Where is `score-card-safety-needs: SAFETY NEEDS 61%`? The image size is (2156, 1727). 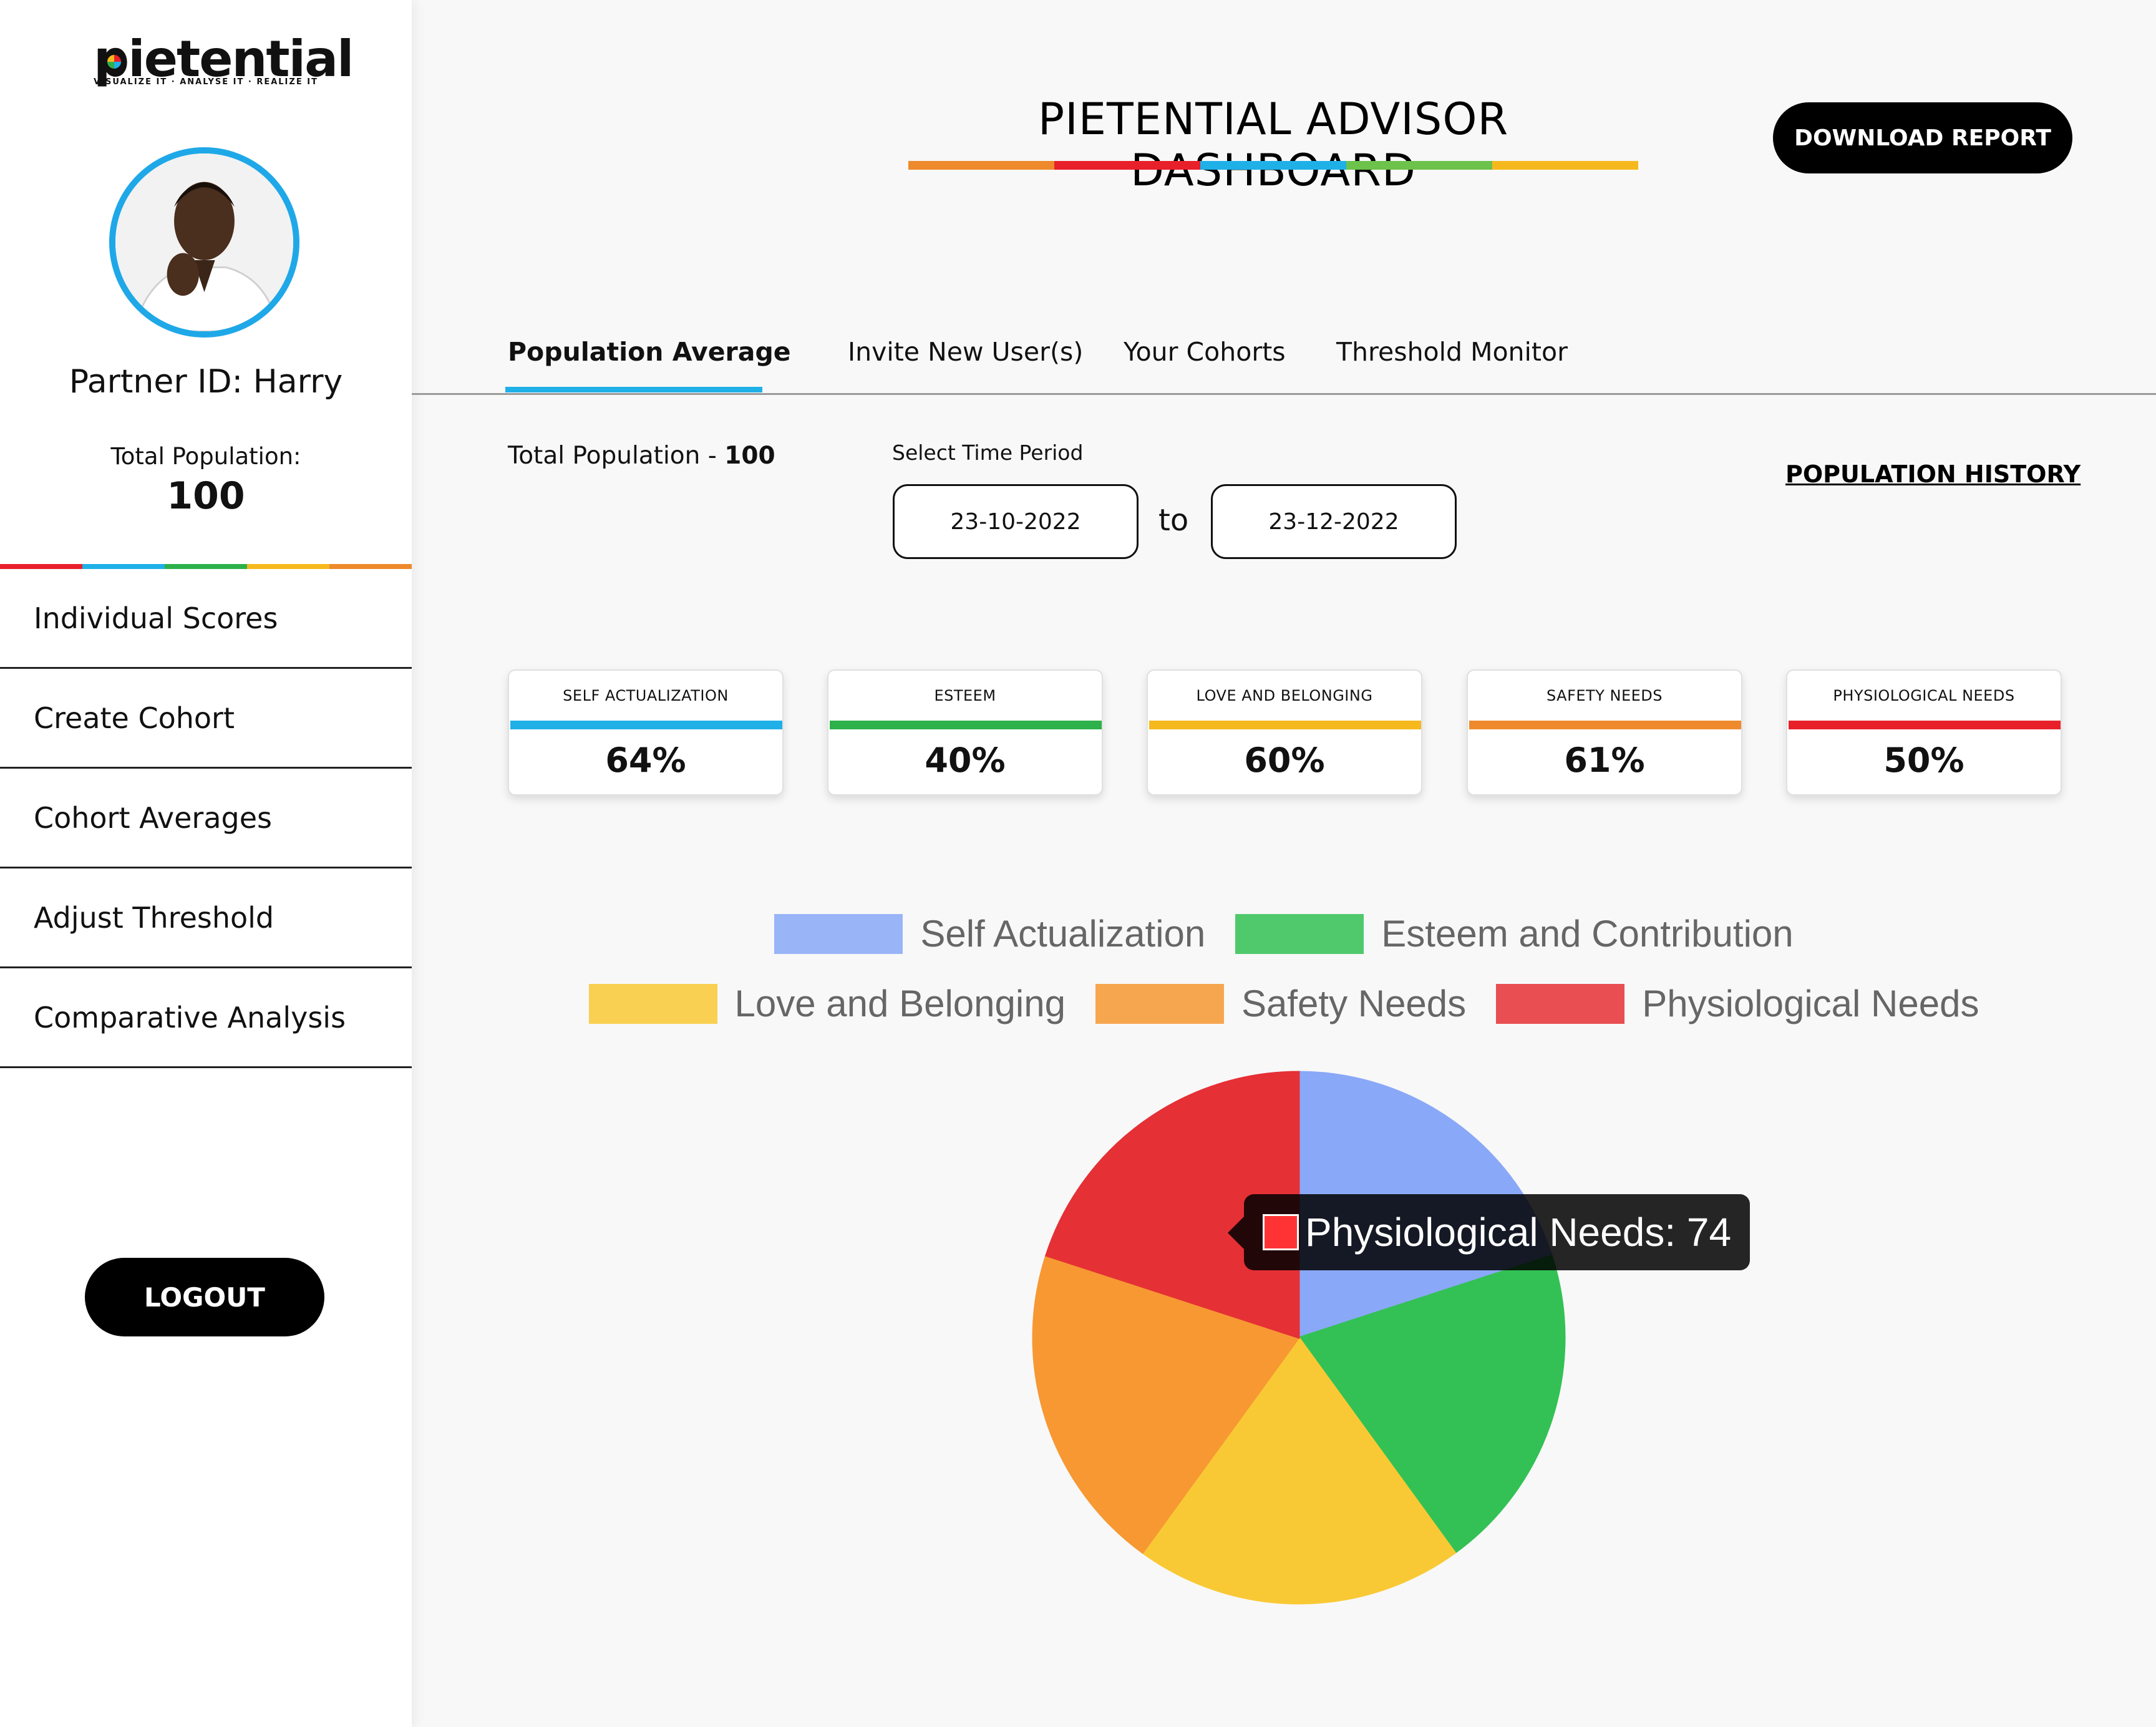
score-card-safety-needs: SAFETY NEEDS 61% is located at coordinates (1604, 732).